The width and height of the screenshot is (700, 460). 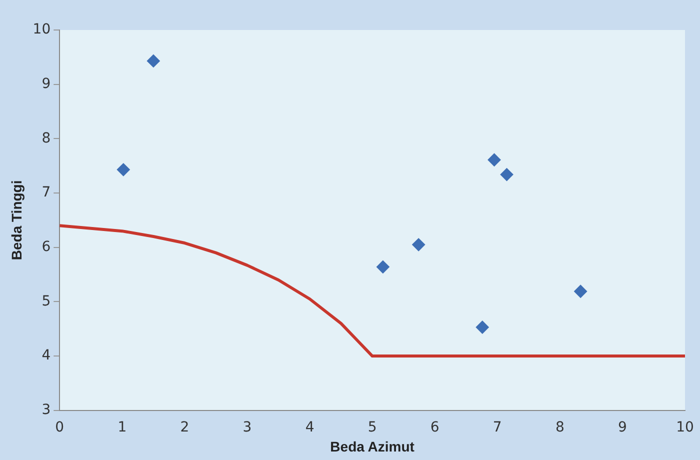 I want to click on y-tick-label: 4, so click(x=46, y=356).